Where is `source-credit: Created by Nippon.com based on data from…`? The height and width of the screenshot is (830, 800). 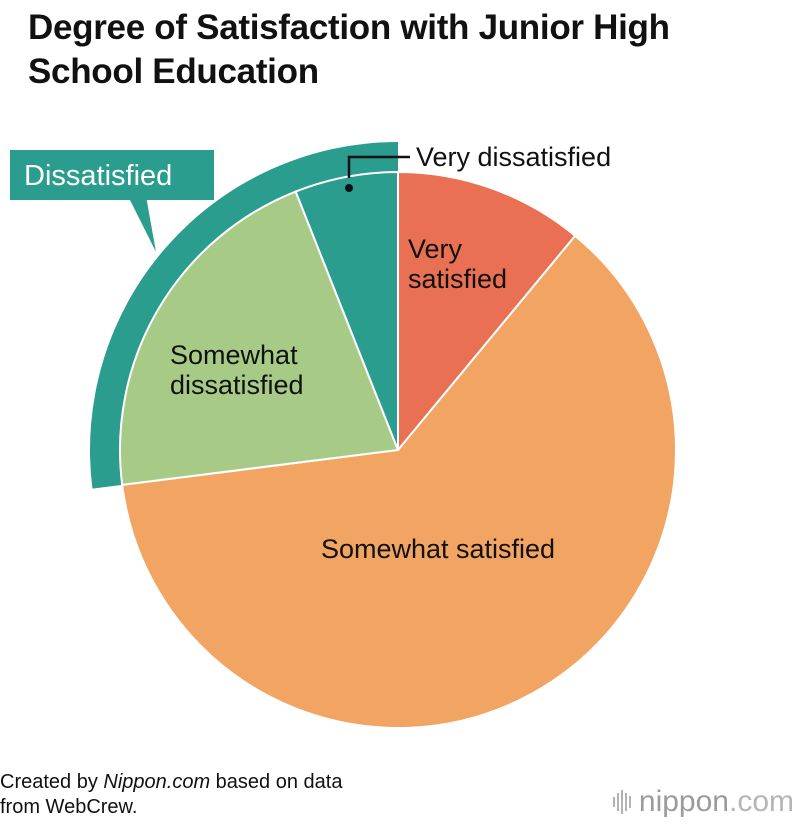 source-credit: Created by Nippon.com based on data from… is located at coordinates (171, 795).